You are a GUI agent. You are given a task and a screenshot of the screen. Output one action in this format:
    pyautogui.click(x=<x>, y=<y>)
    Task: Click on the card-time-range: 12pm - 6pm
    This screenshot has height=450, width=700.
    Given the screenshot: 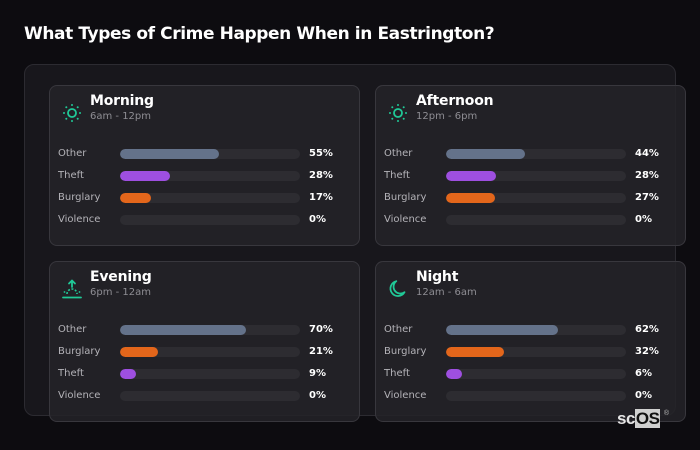 What is the action you would take?
    pyautogui.click(x=447, y=116)
    